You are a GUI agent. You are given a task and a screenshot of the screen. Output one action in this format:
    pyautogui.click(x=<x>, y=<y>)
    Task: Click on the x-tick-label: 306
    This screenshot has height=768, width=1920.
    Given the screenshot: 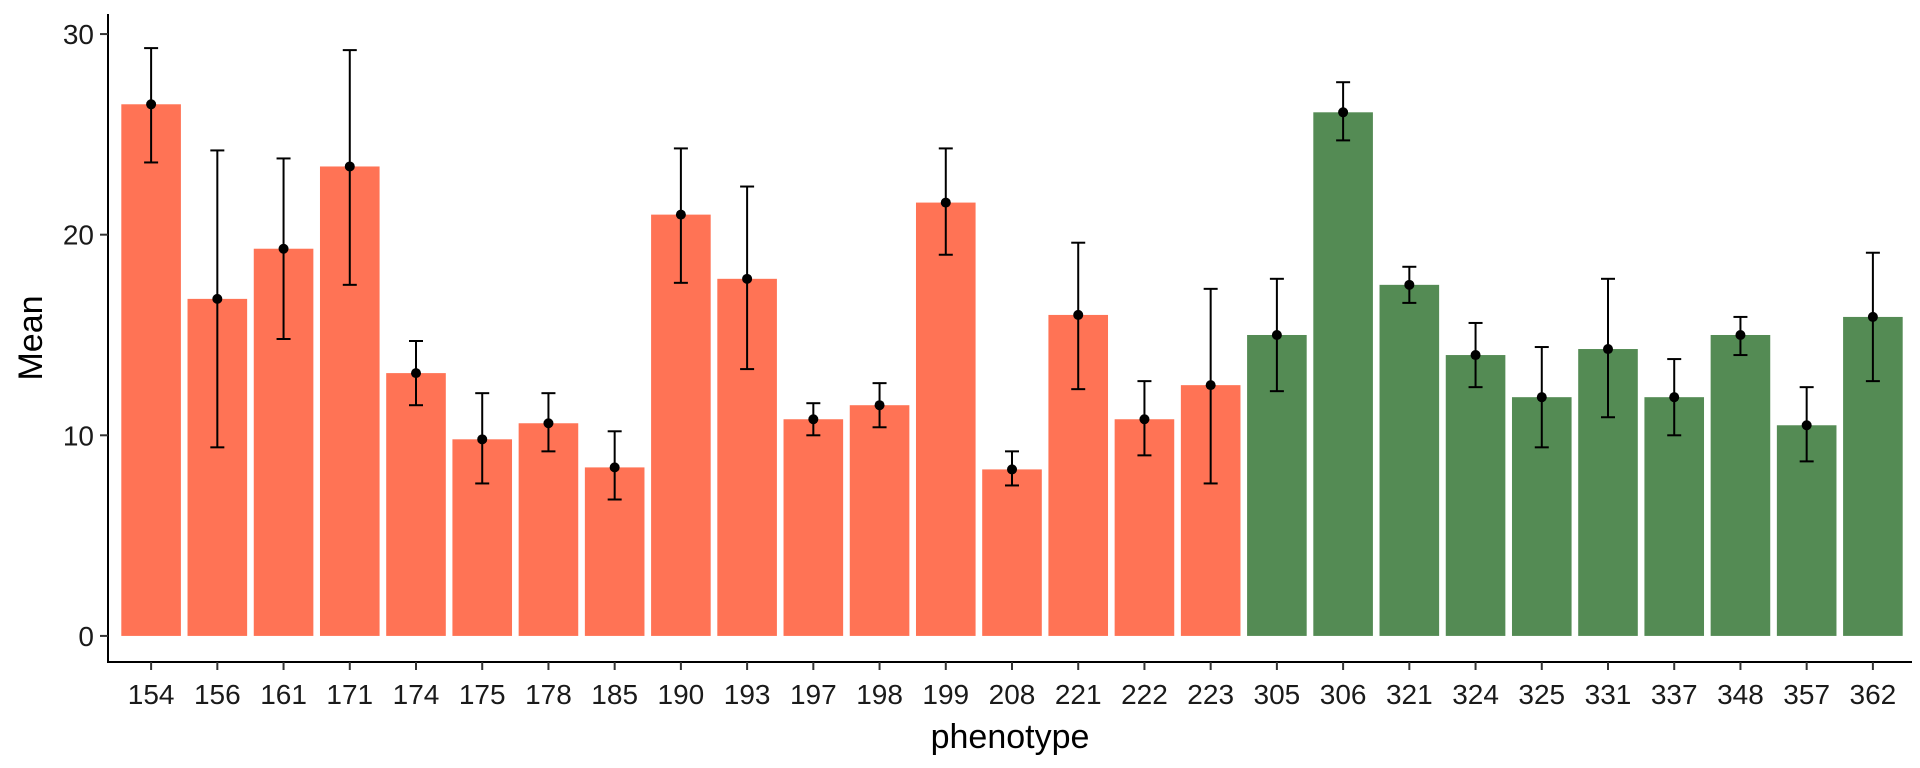 What is the action you would take?
    pyautogui.click(x=1343, y=694)
    